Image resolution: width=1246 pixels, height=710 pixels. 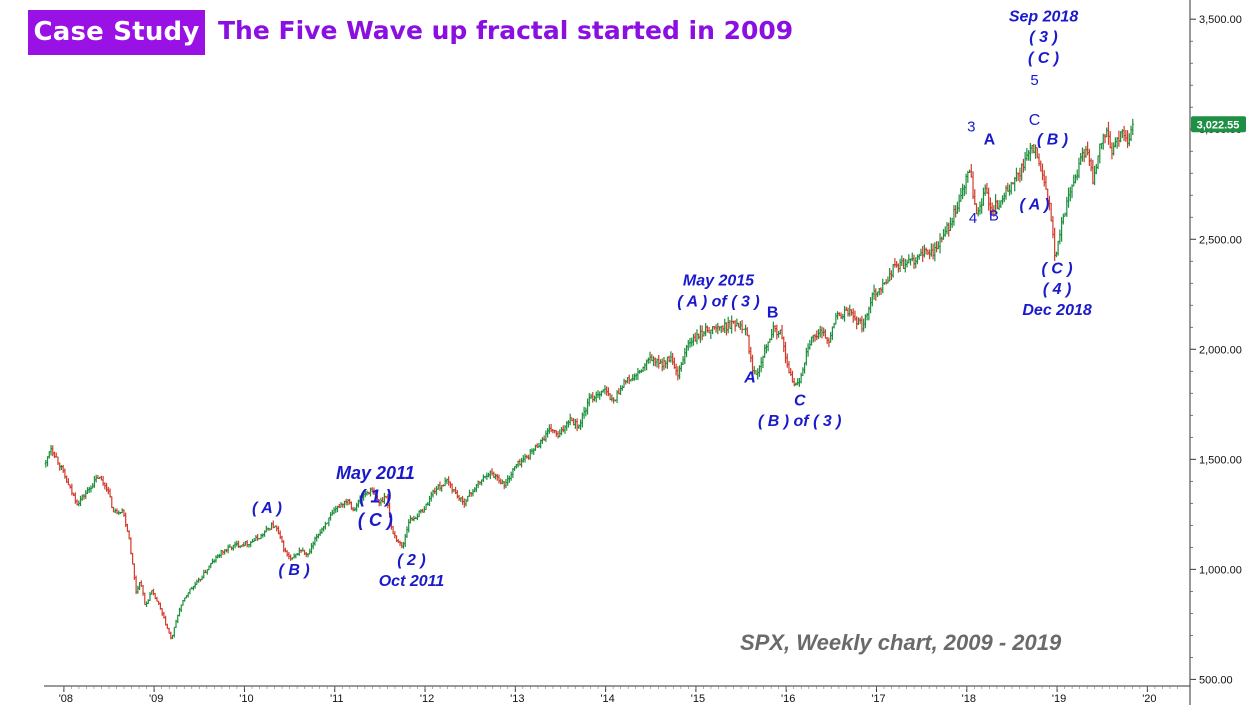 I want to click on x-tick-label: '12, so click(x=427, y=699).